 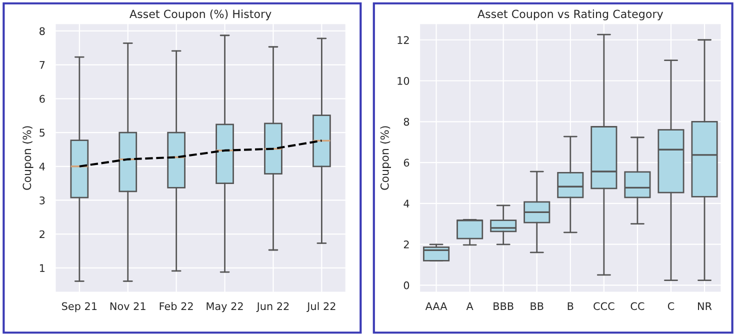 I want to click on y-tick-label: 10, so click(x=404, y=80).